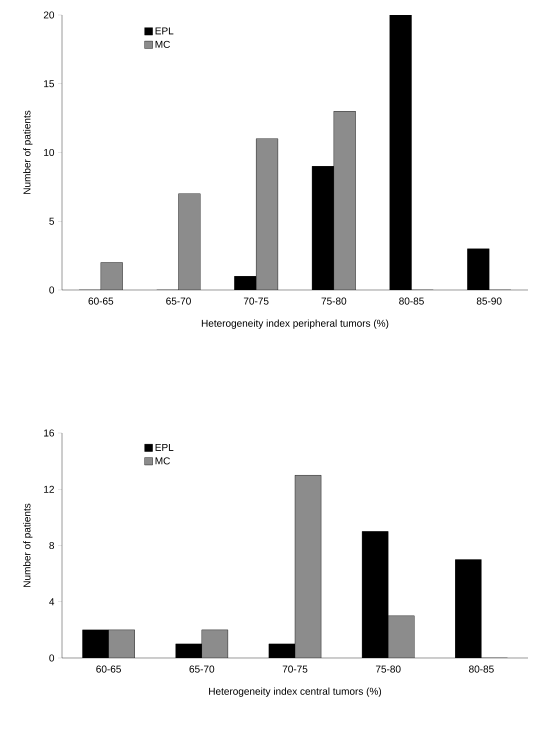 This screenshot has width=544, height=734. What do you see at coordinates (51, 546) in the screenshot?
I see `y-tick-label: 8` at bounding box center [51, 546].